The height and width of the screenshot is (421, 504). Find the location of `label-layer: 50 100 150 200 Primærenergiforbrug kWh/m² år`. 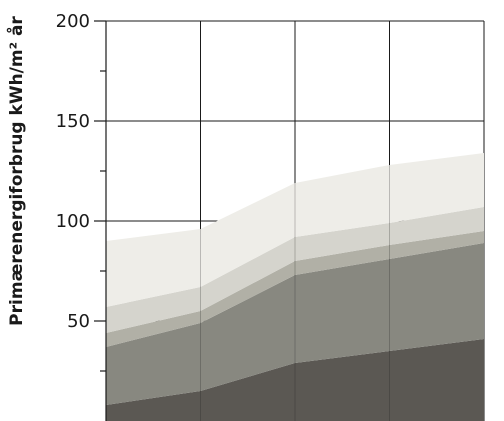

label-layer: 50 100 150 200 Primærenergiforbrug kWh/m² år is located at coordinates (47, 171).